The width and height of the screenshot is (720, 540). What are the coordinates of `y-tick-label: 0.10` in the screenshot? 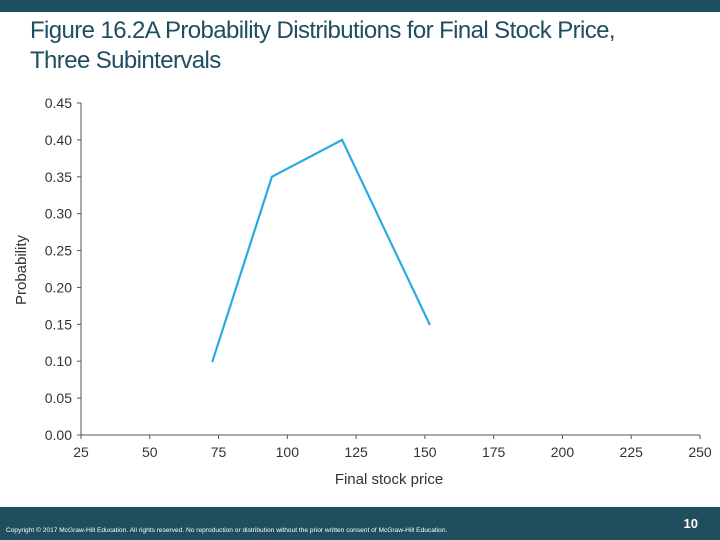 It's located at (58, 361).